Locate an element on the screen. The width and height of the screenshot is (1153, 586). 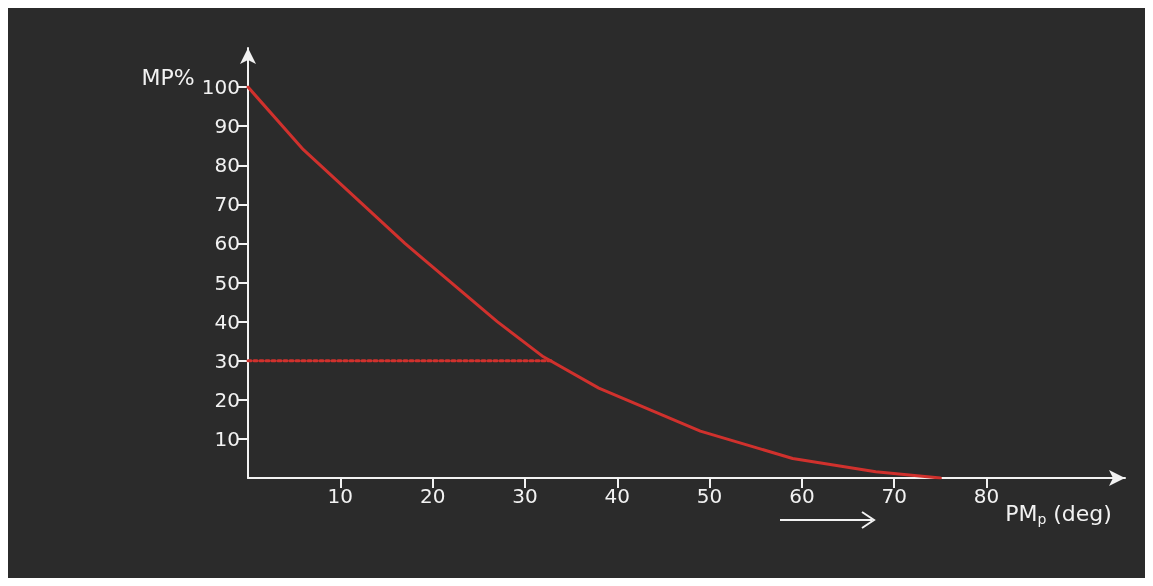
y-tick-label: 100 is located at coordinates (220, 87).